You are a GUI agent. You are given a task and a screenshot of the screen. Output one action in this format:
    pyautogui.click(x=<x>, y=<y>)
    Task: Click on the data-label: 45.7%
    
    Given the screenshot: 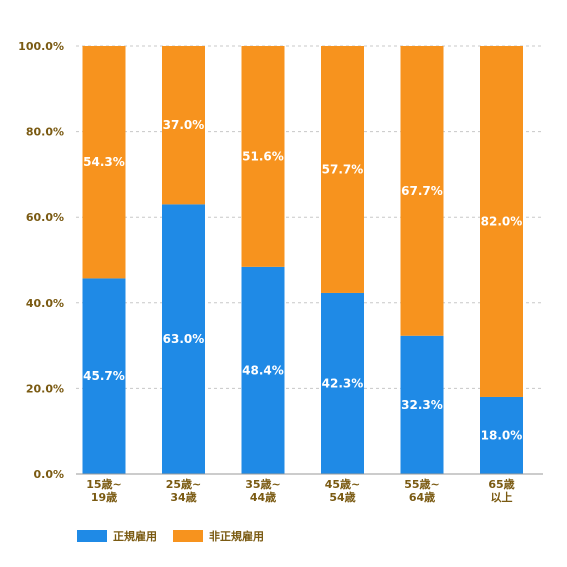 What is the action you would take?
    pyautogui.click(x=104, y=376)
    